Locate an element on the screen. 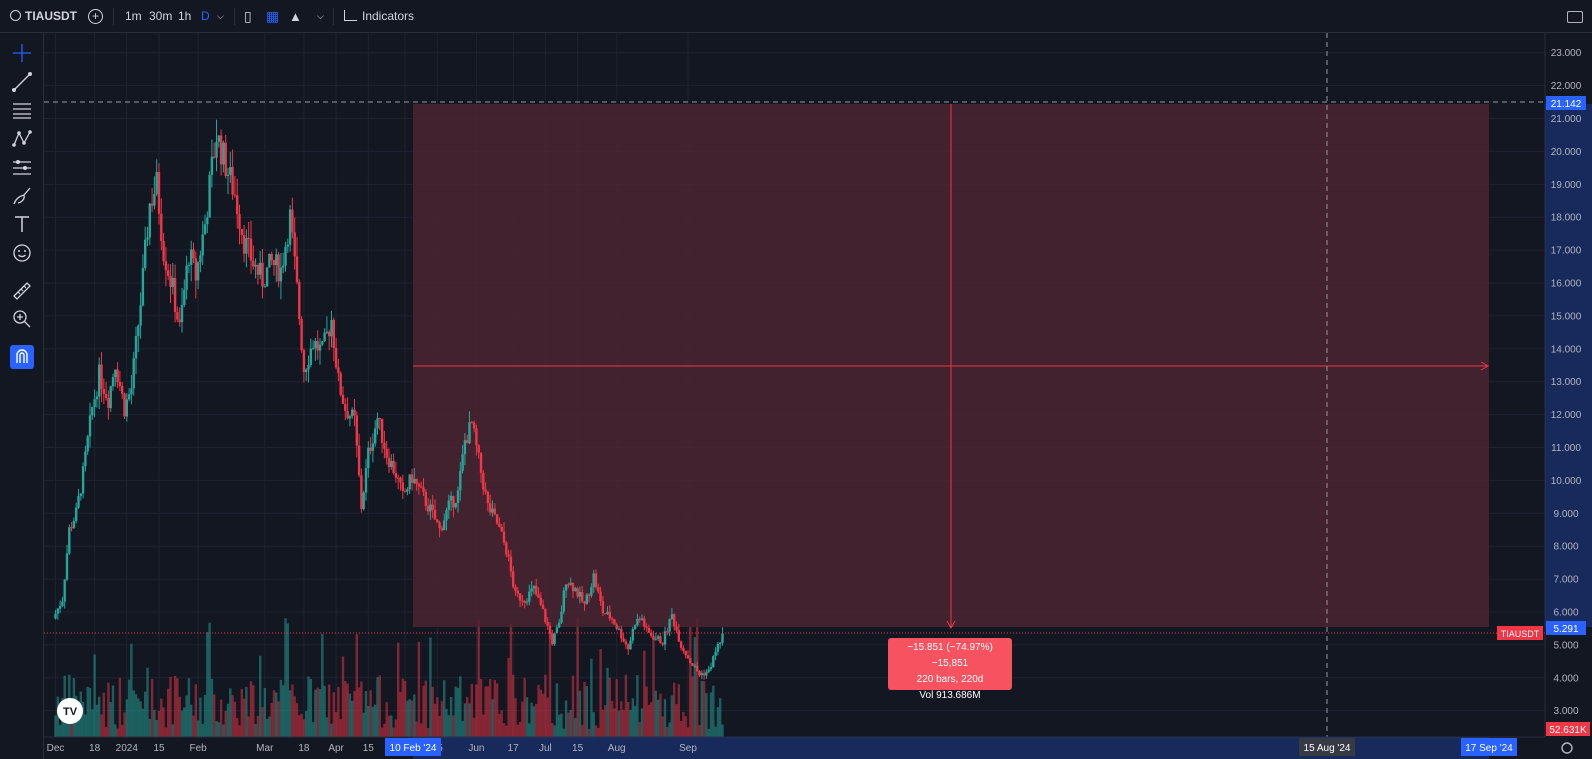 This screenshot has height=759, width=1592. ruler-icon is located at coordinates (22, 291).